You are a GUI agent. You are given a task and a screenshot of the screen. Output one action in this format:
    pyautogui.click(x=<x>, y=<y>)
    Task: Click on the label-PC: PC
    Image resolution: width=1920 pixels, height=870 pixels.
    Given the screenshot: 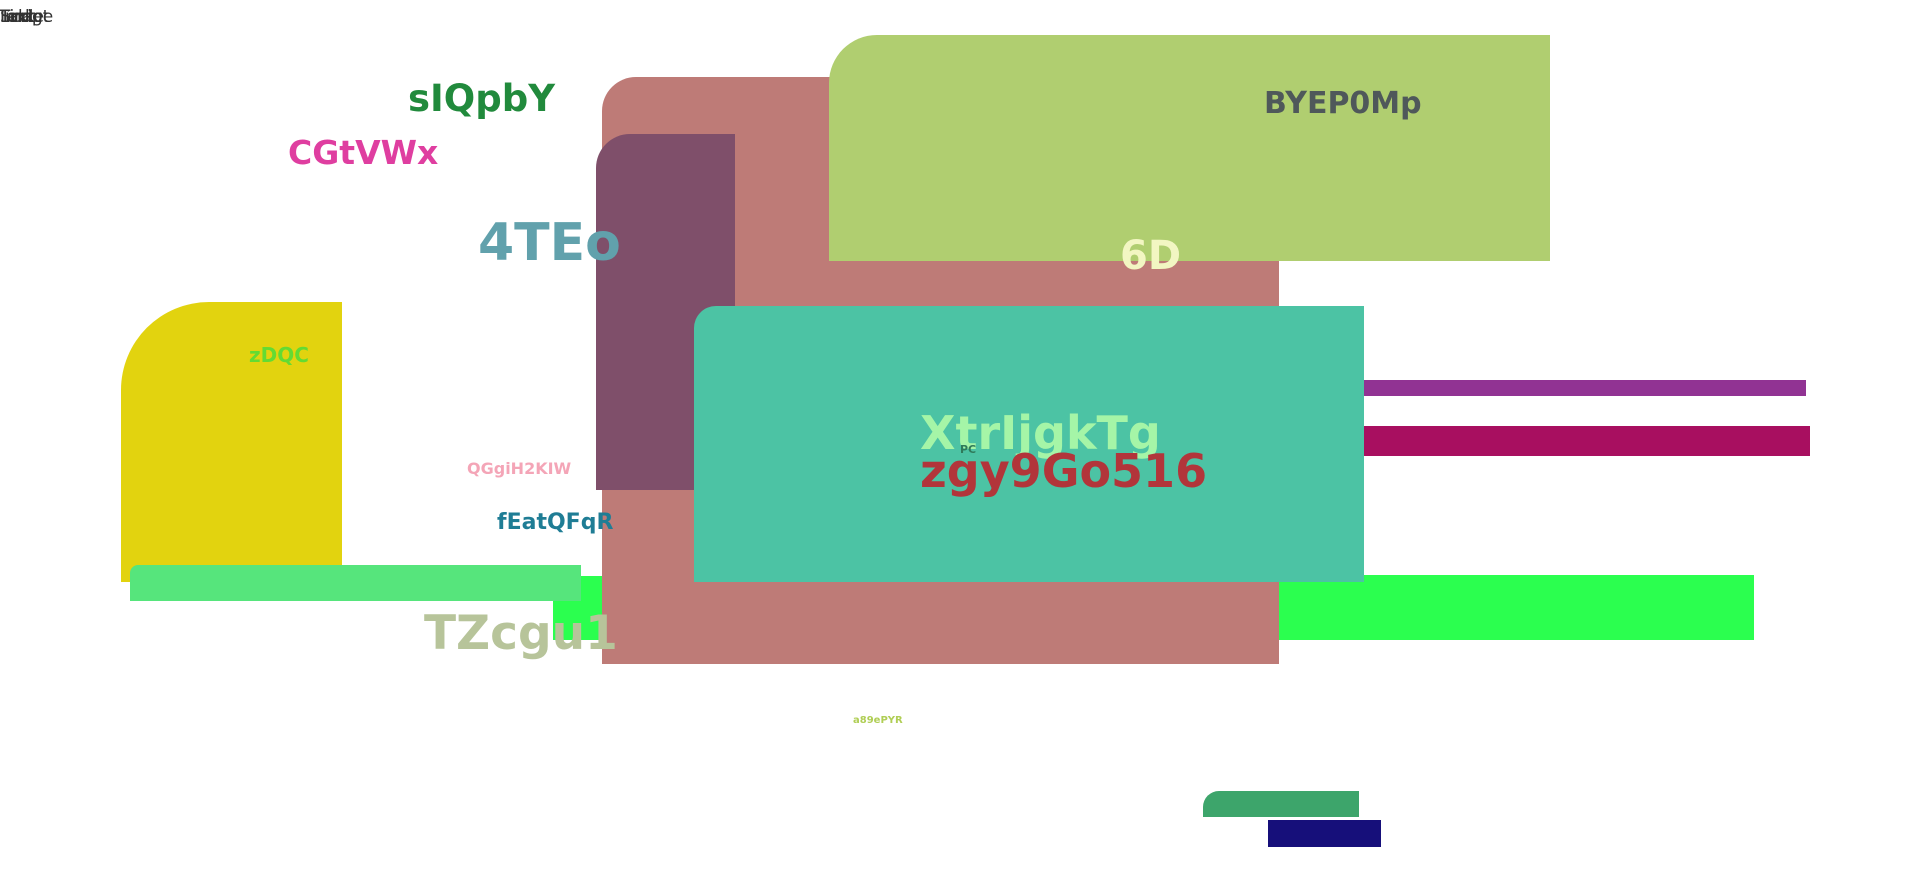 What is the action you would take?
    pyautogui.click(x=968, y=449)
    